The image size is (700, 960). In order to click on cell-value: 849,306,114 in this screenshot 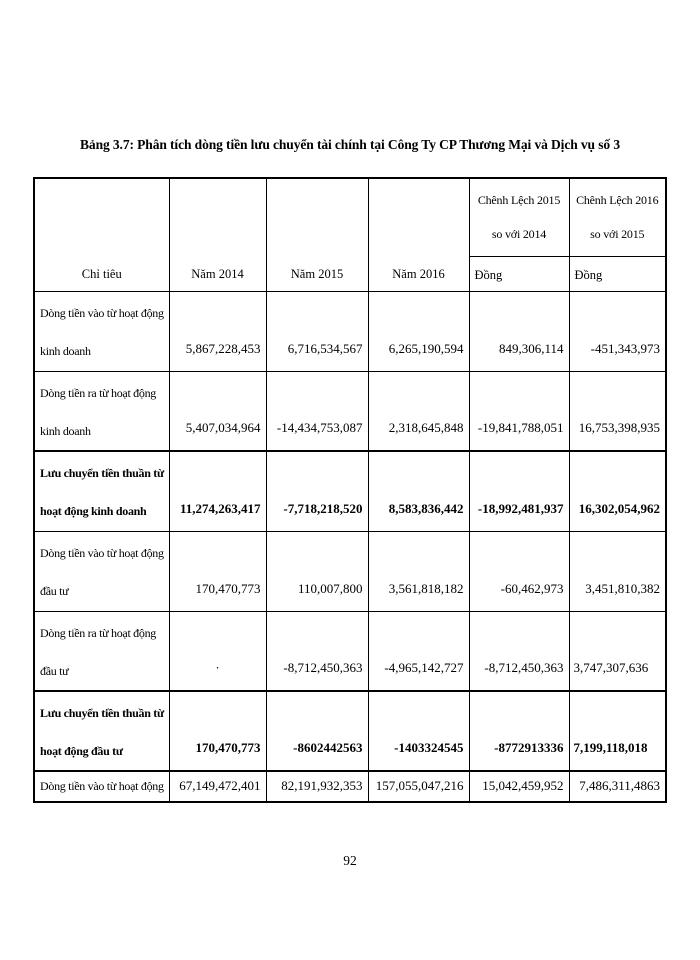, I will do `click(519, 331)`.